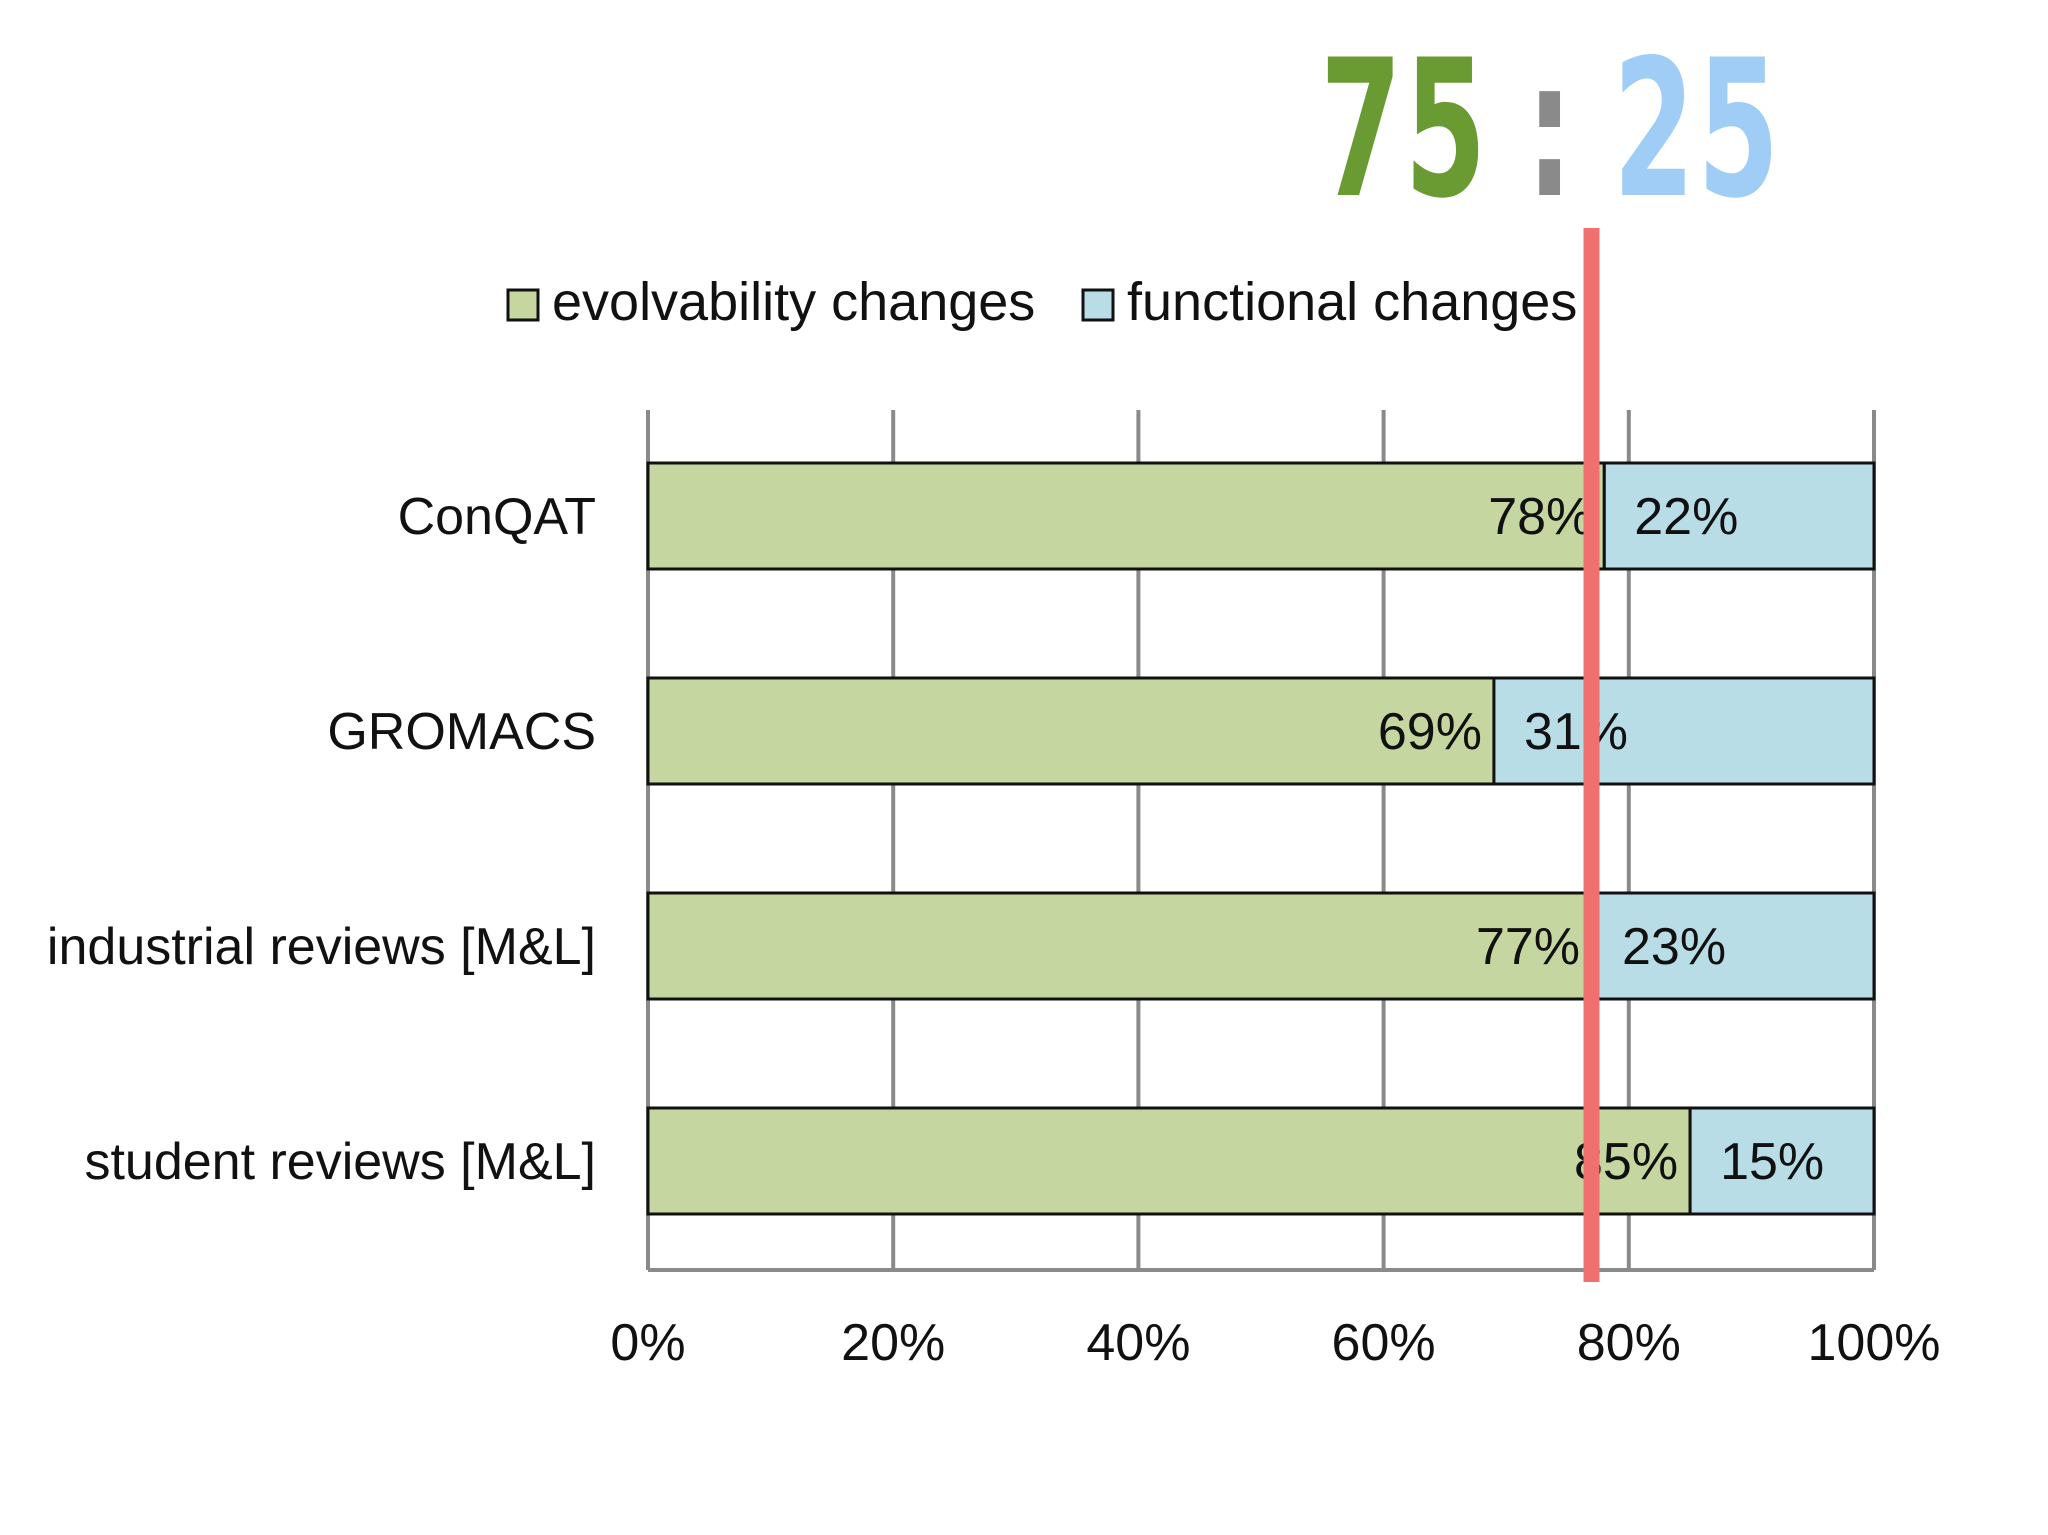 The image size is (2048, 1535). Describe the element at coordinates (1697, 129) in the screenshot. I see `ratio-functional-value: 25` at that location.